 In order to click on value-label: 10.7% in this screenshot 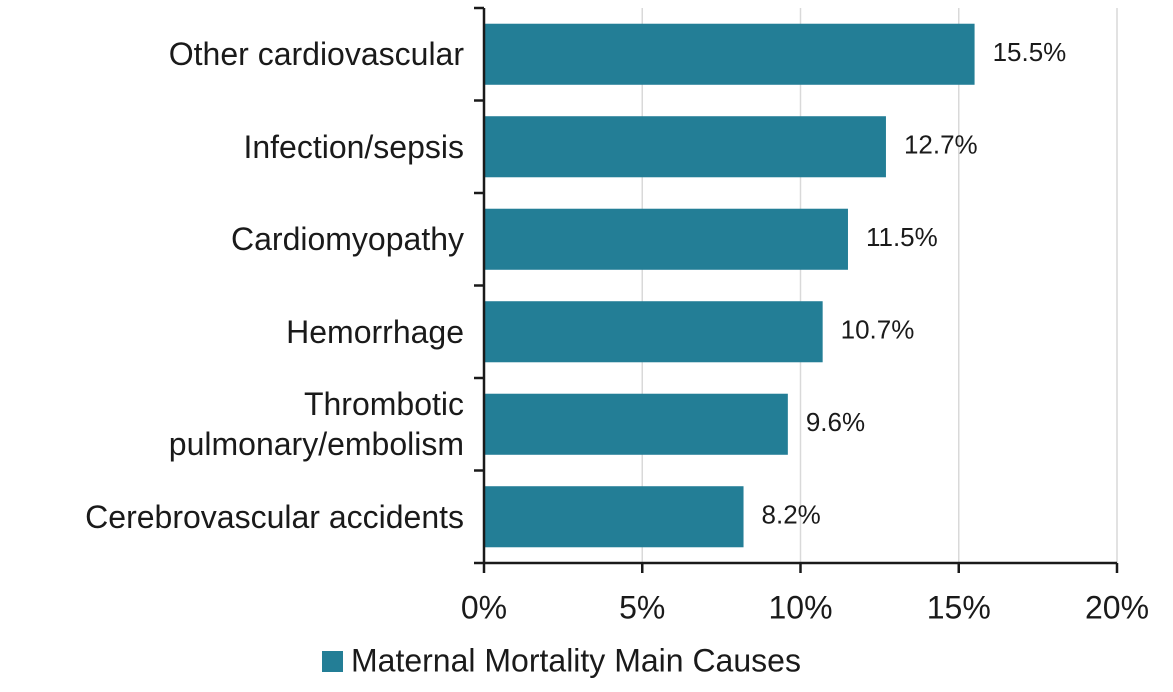, I will do `click(878, 330)`.